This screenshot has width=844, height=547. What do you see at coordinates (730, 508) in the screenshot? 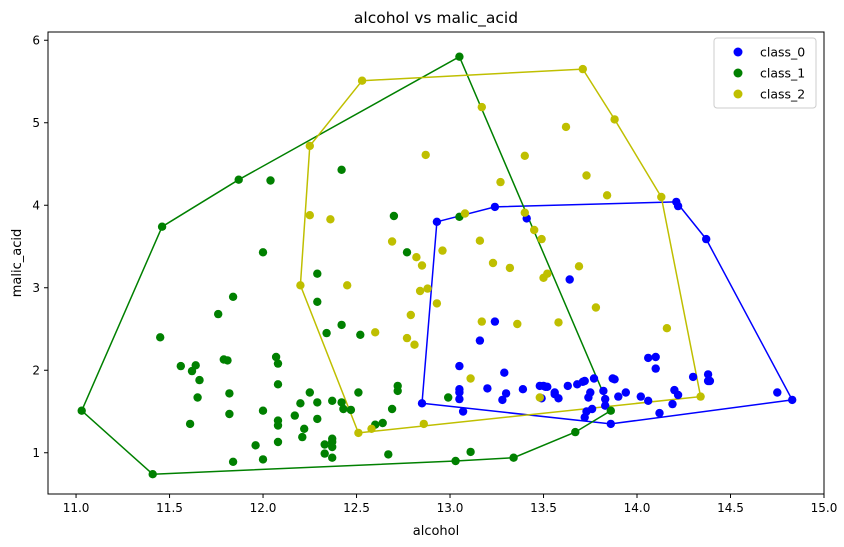
I see `x-tick-label: 14.5` at bounding box center [730, 508].